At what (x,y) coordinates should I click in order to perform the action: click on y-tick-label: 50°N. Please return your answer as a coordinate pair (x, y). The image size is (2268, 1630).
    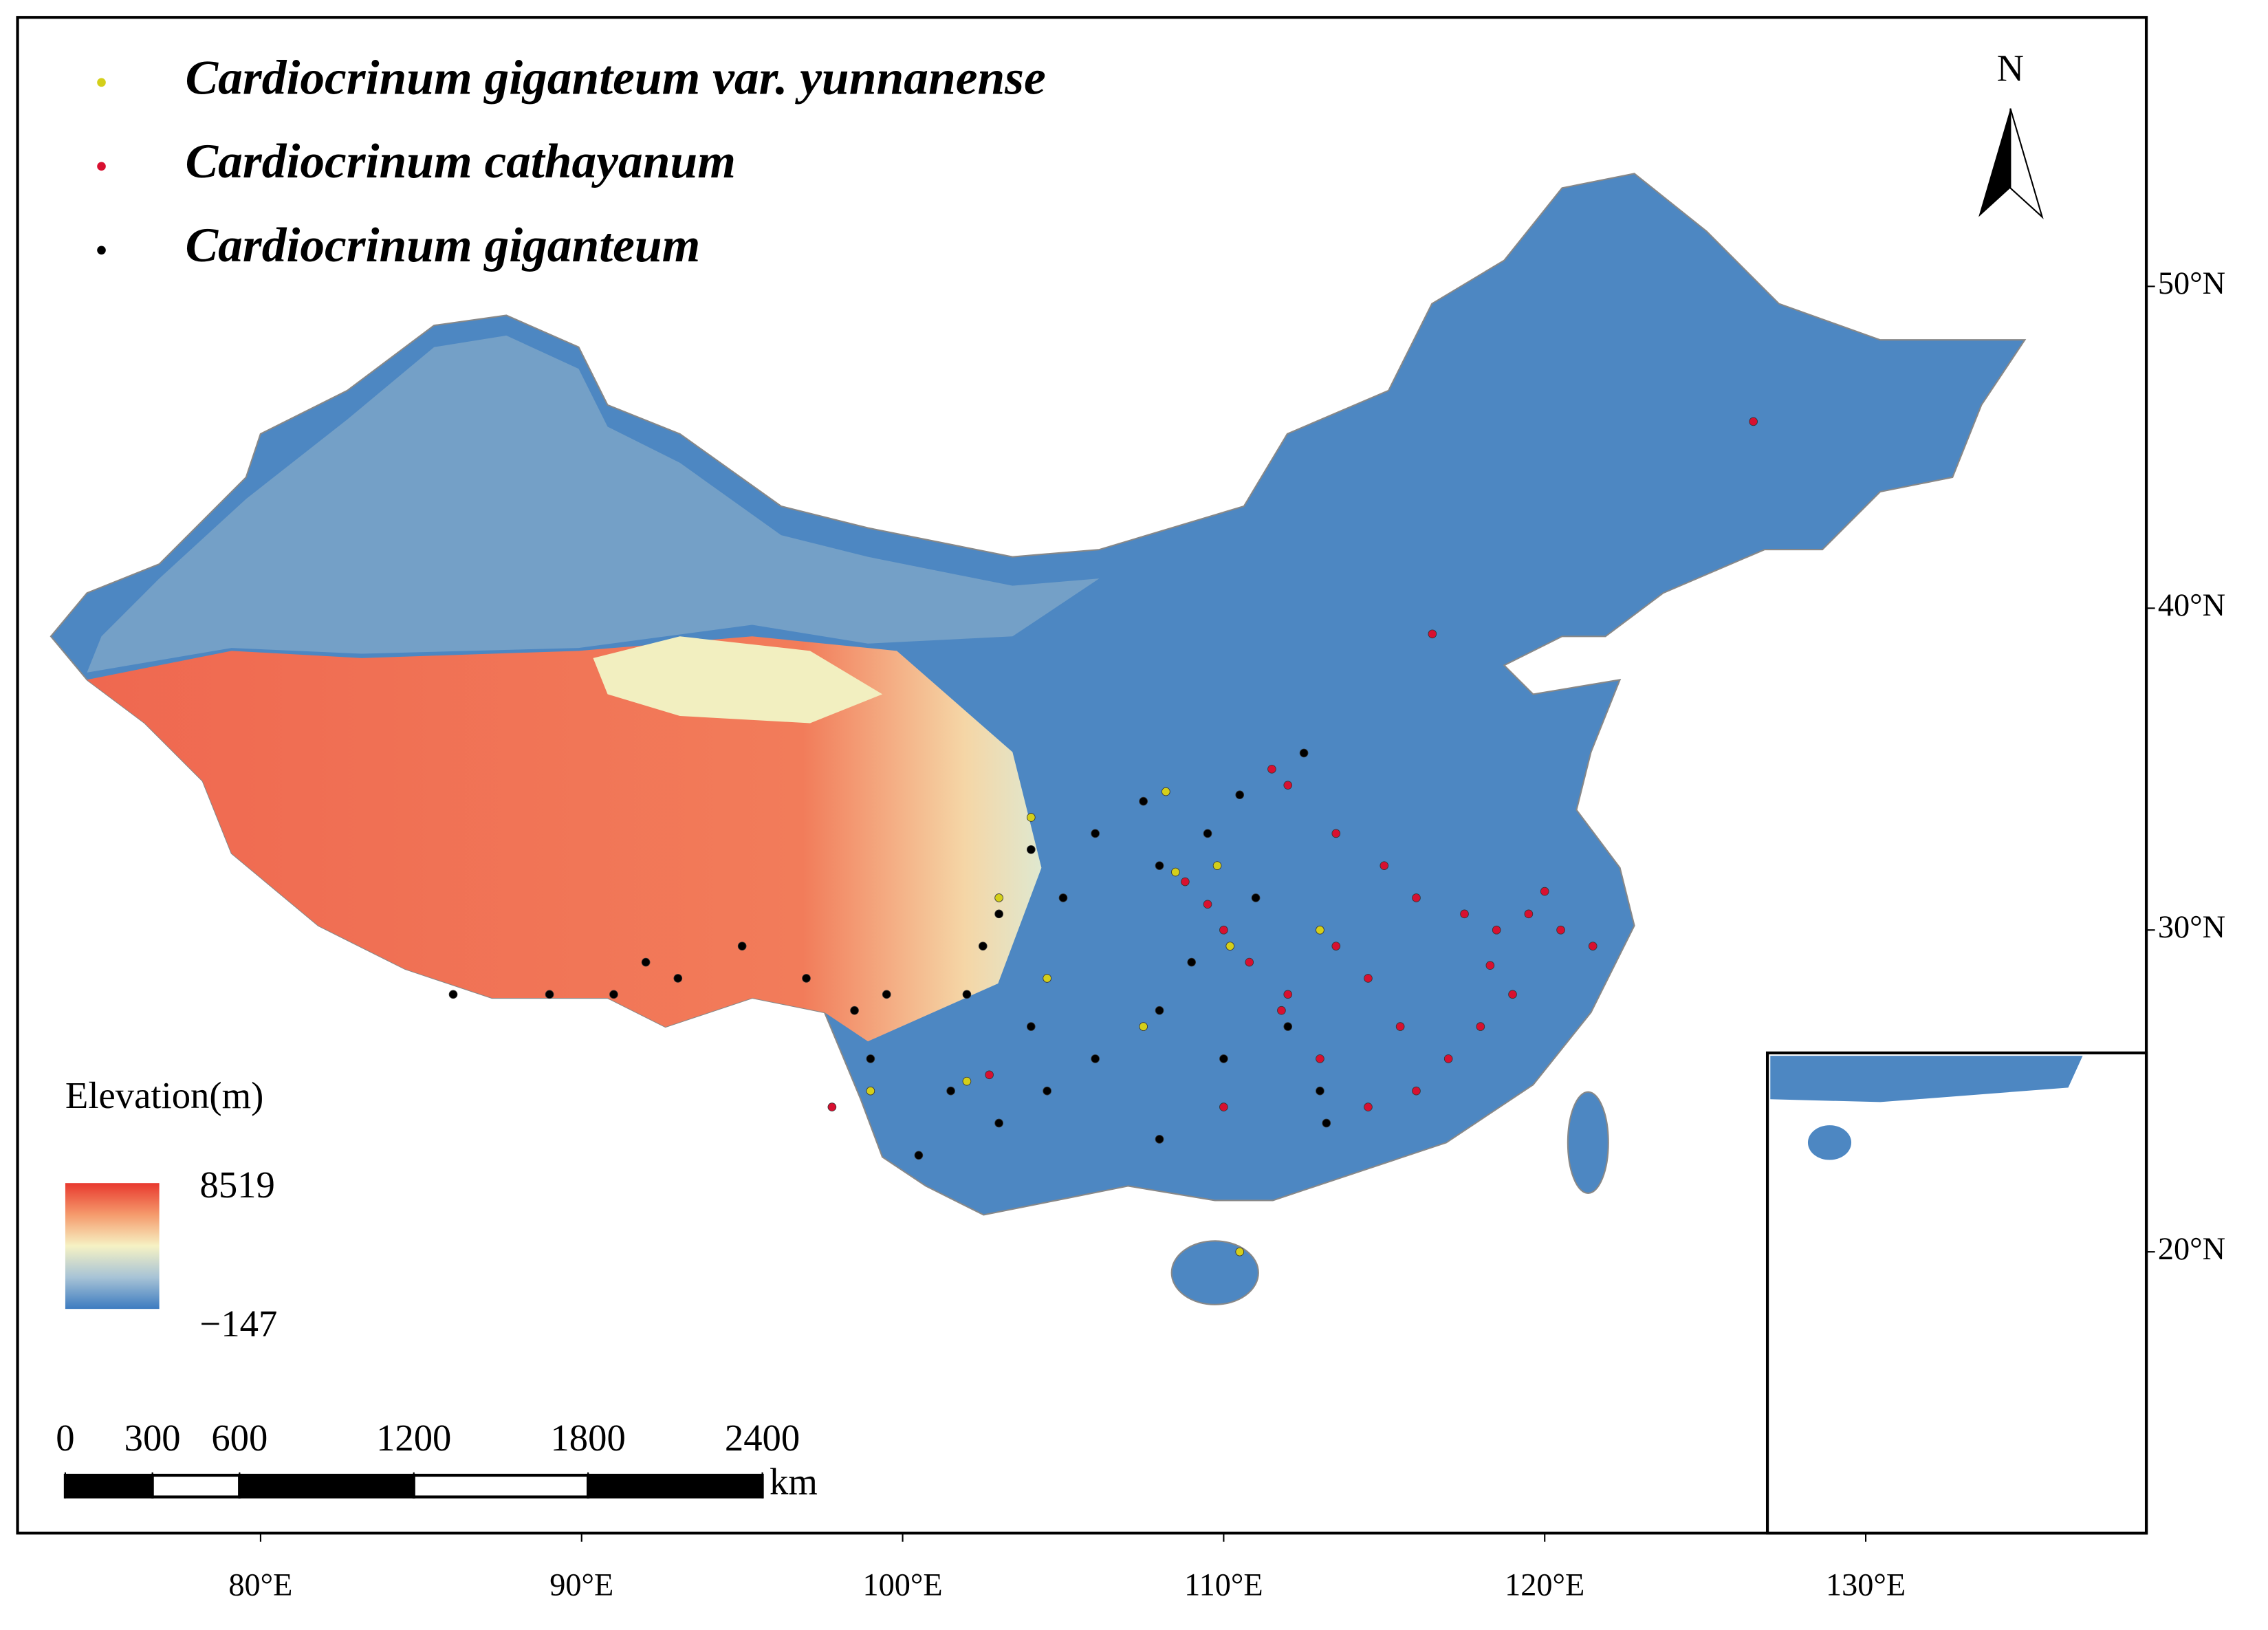
    Looking at the image, I should click on (2191, 284).